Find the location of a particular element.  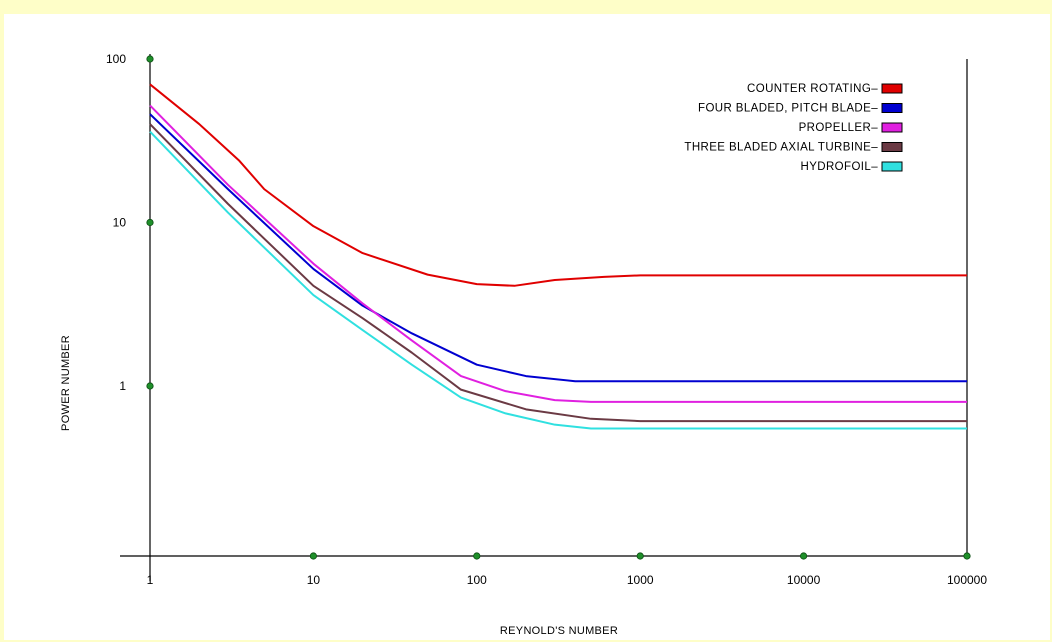

x-tick-label: 10000 is located at coordinates (804, 580).